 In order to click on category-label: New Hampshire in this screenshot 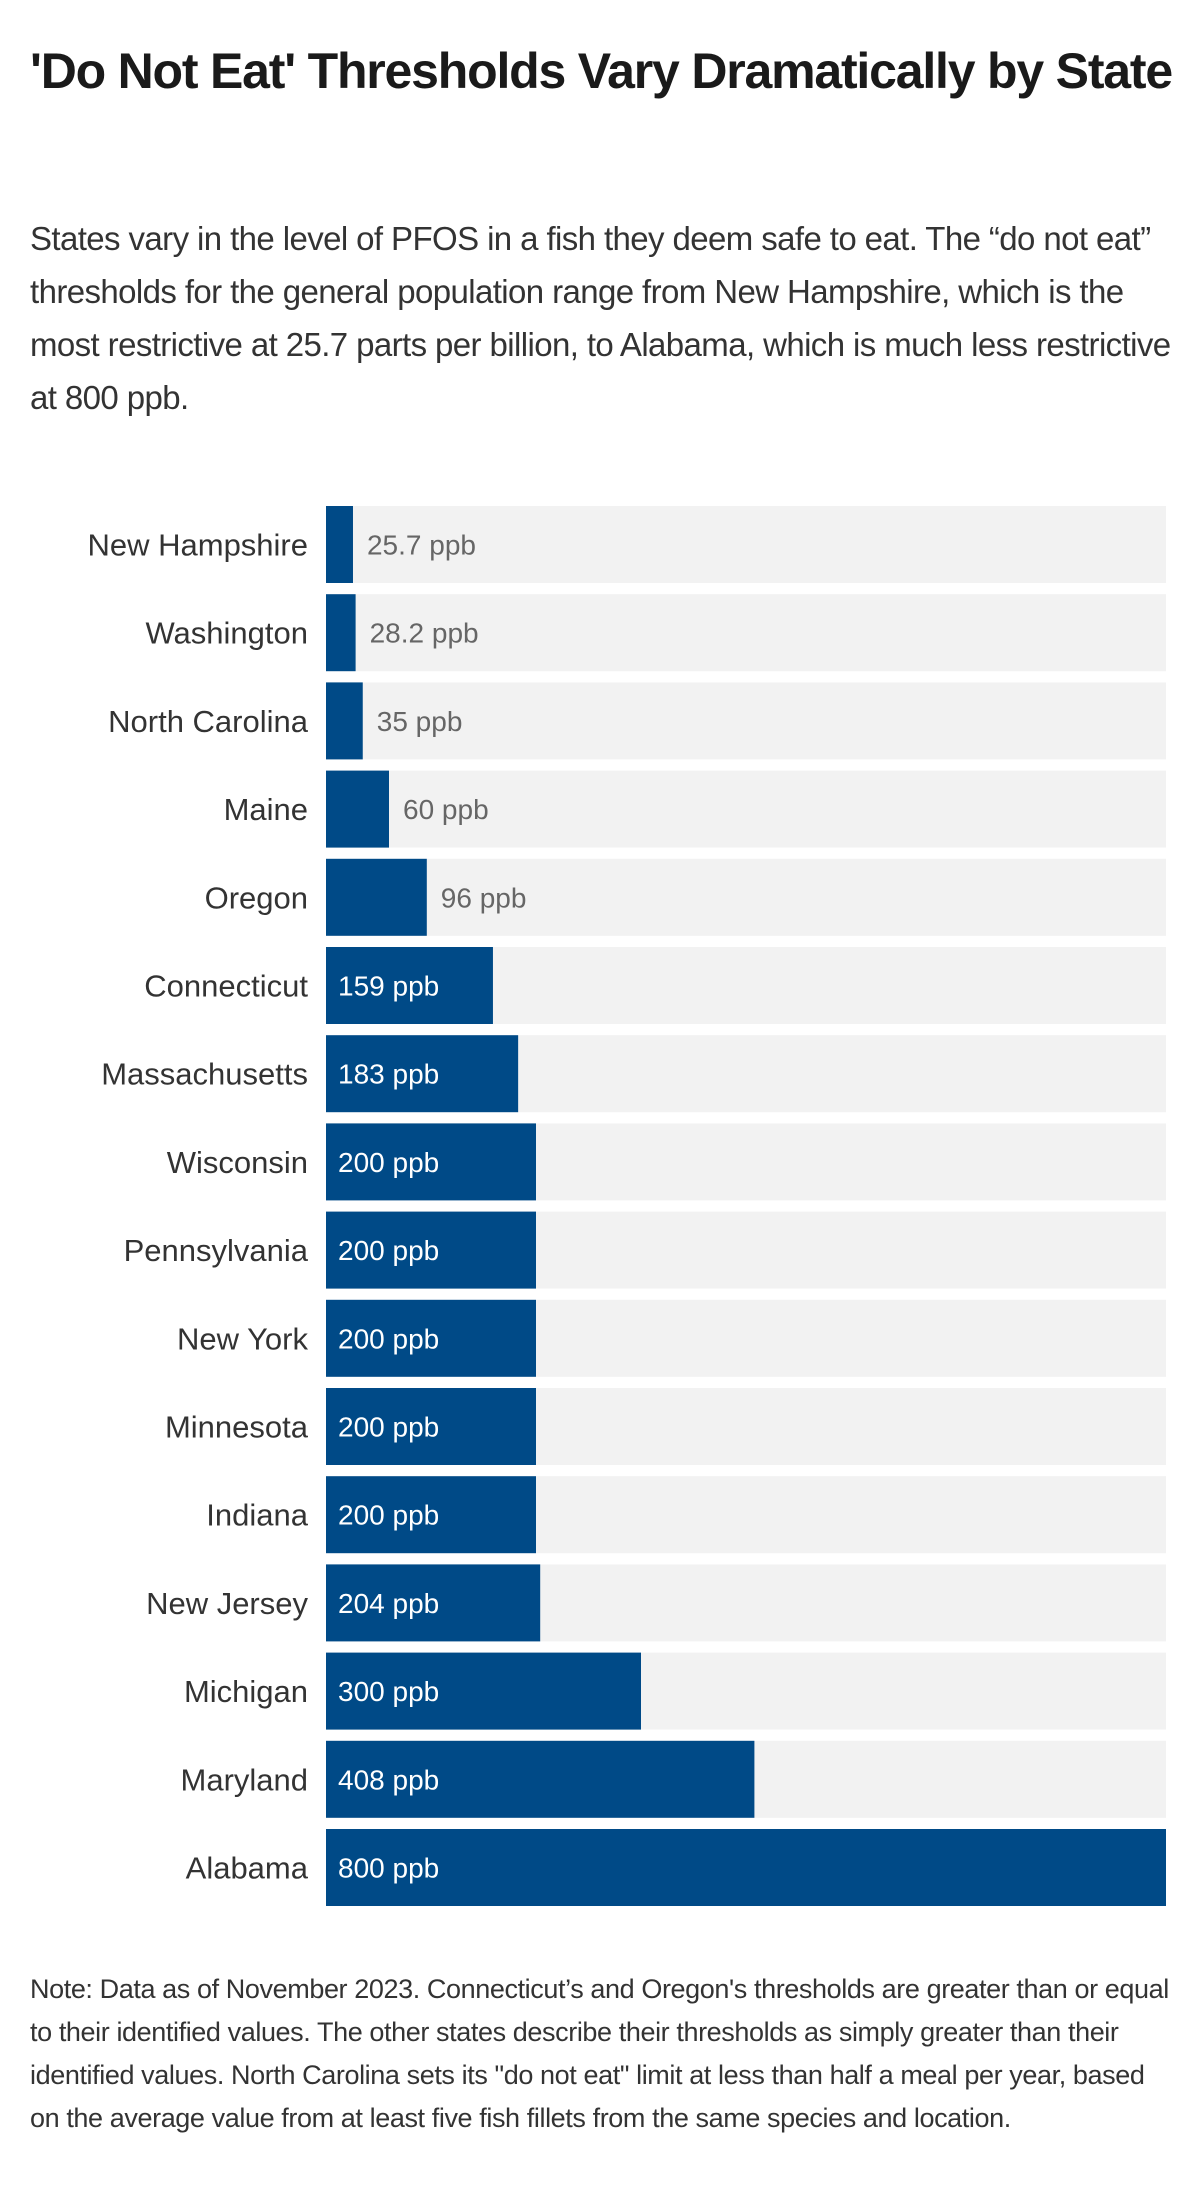, I will do `click(197, 545)`.